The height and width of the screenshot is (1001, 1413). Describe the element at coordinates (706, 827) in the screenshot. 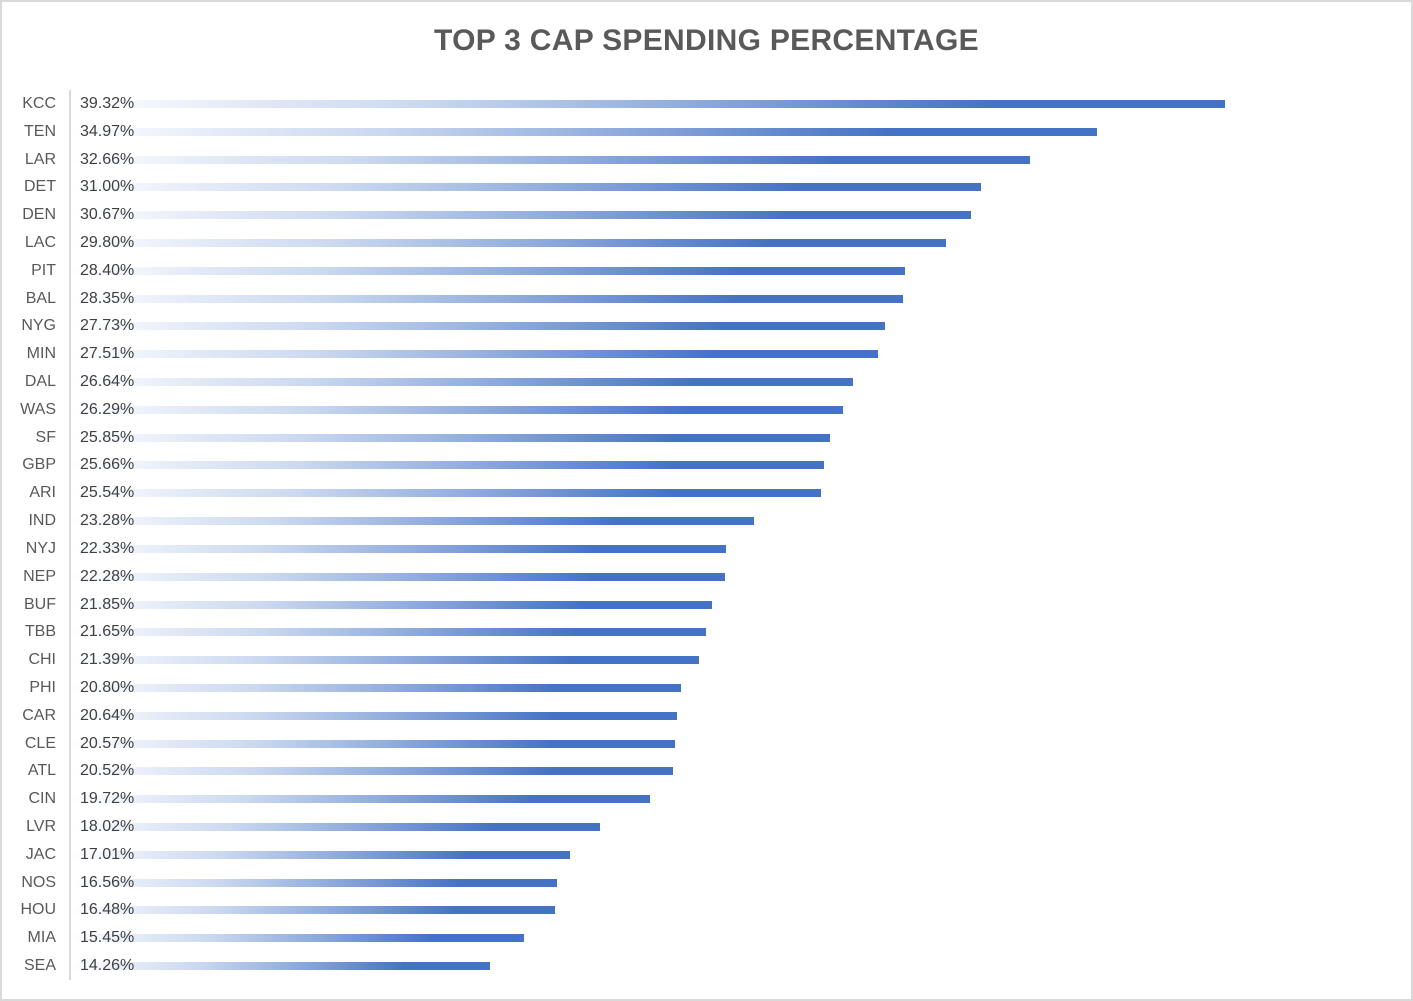

I see `chart-row: LVR 18.02%` at that location.